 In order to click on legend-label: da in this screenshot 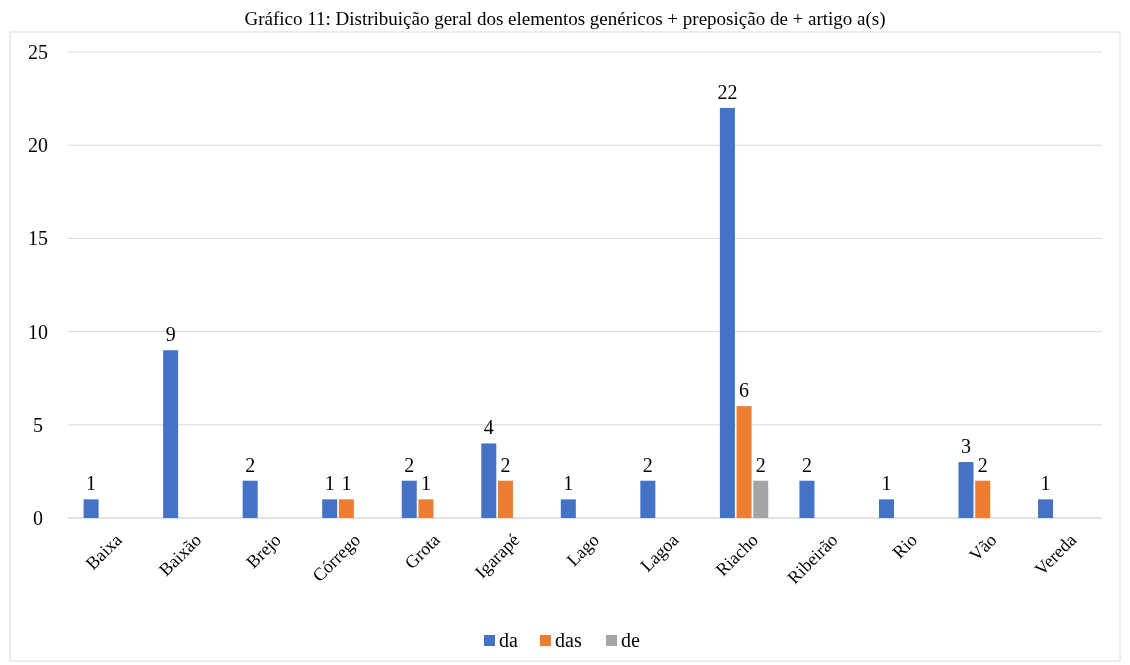, I will do `click(508, 640)`.